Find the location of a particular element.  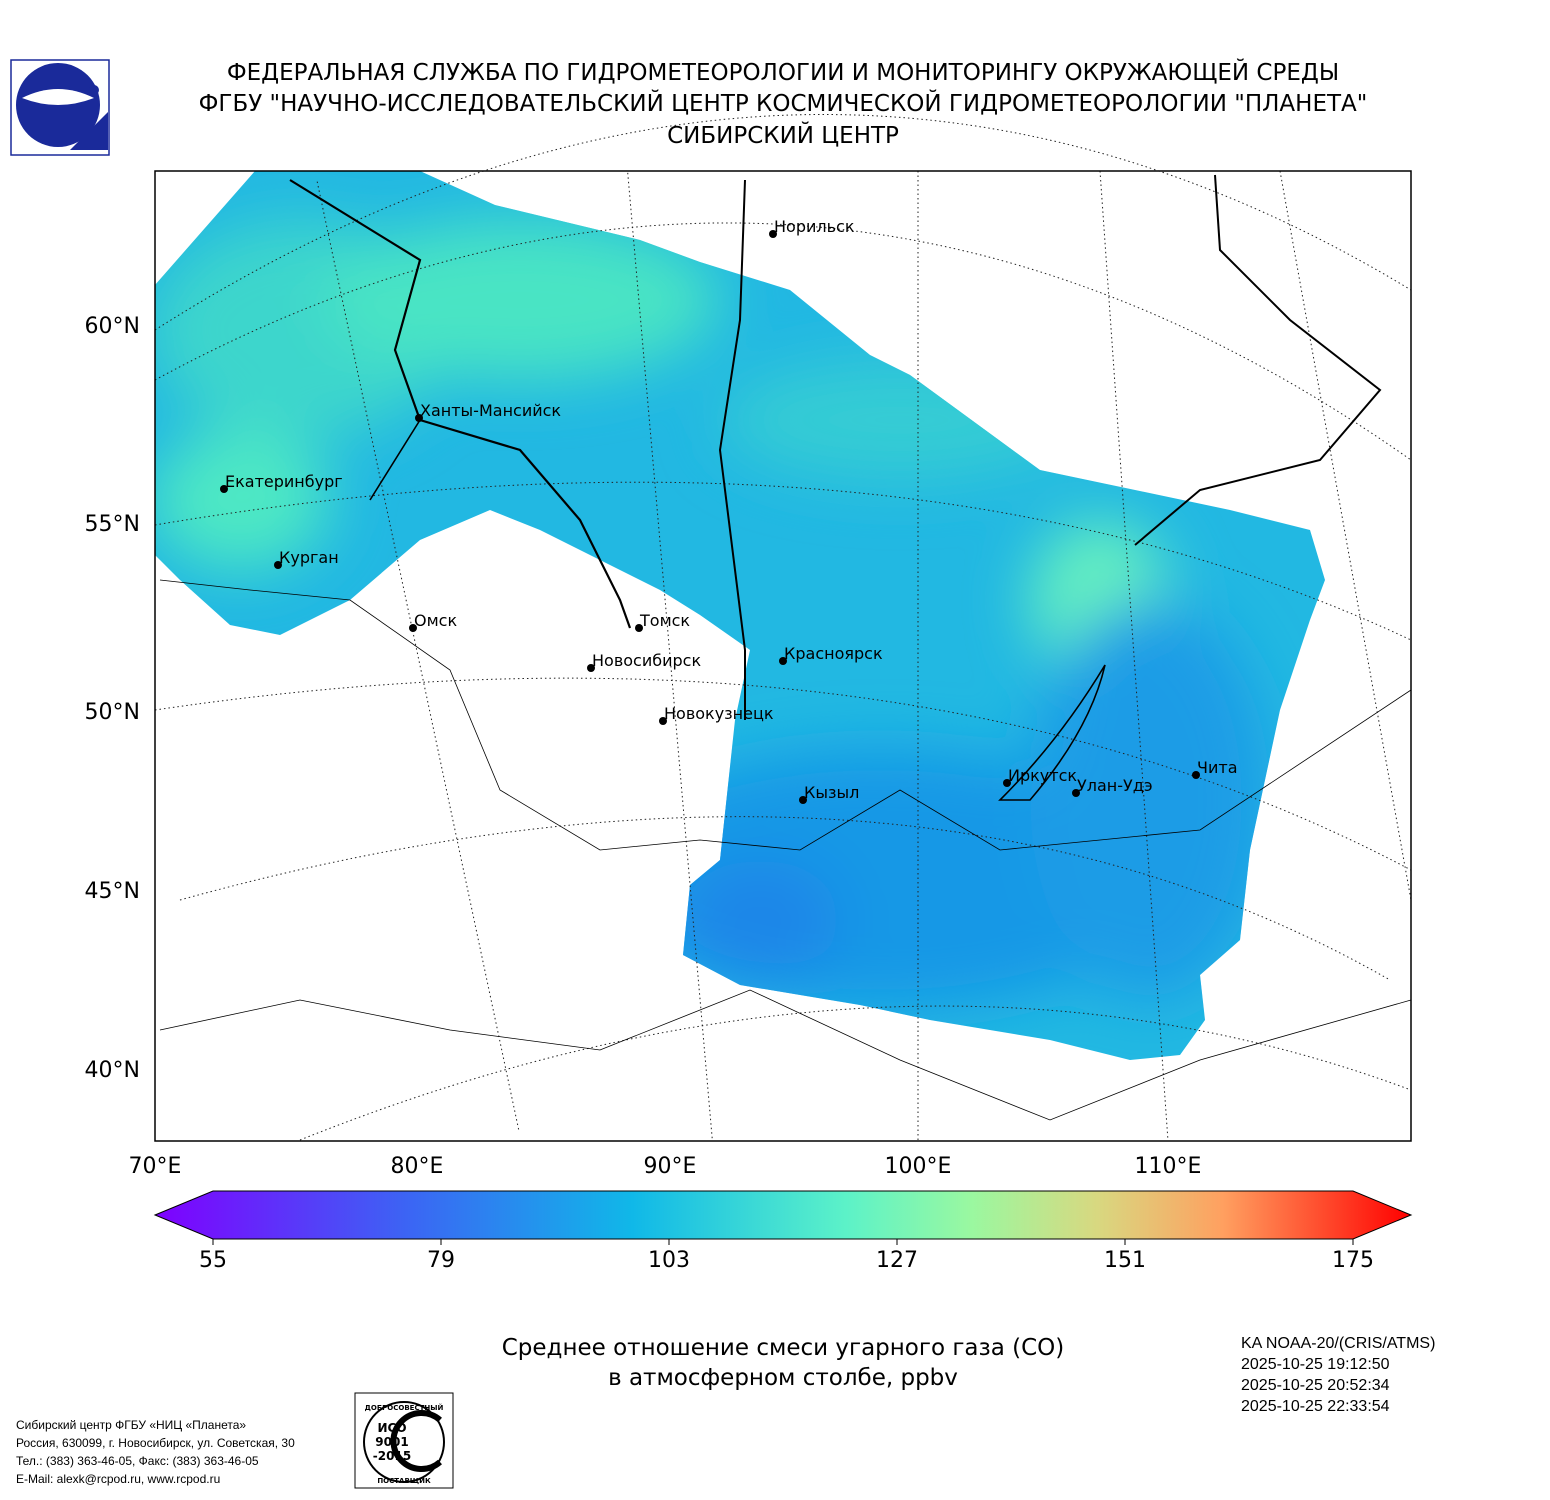

lon-label: 90°E is located at coordinates (670, 1166).